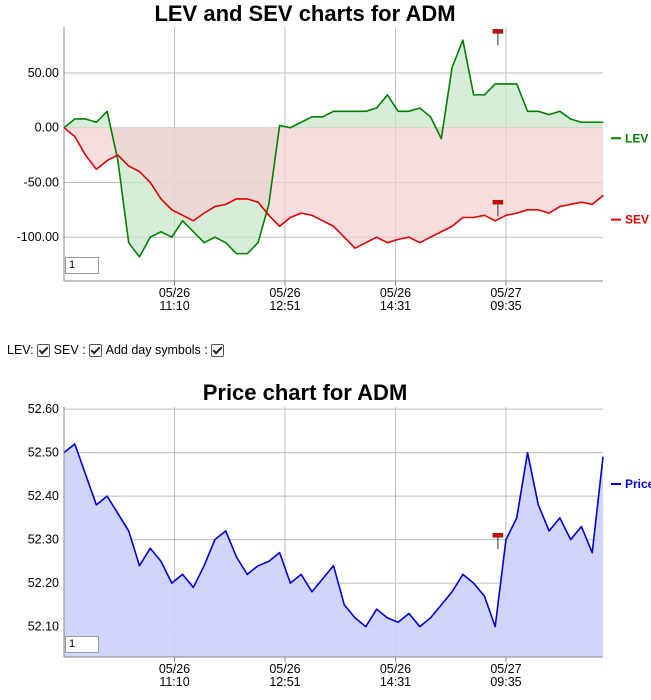 The width and height of the screenshot is (651, 700). I want to click on legend-sev-label: SEV, so click(637, 220).